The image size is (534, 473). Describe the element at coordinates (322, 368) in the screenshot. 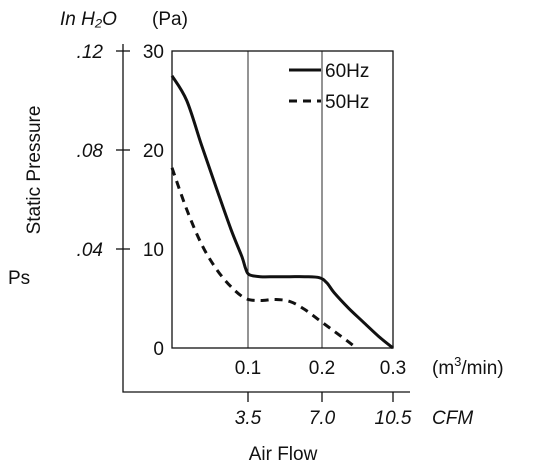

I see `x-tick-label: 0.2` at that location.